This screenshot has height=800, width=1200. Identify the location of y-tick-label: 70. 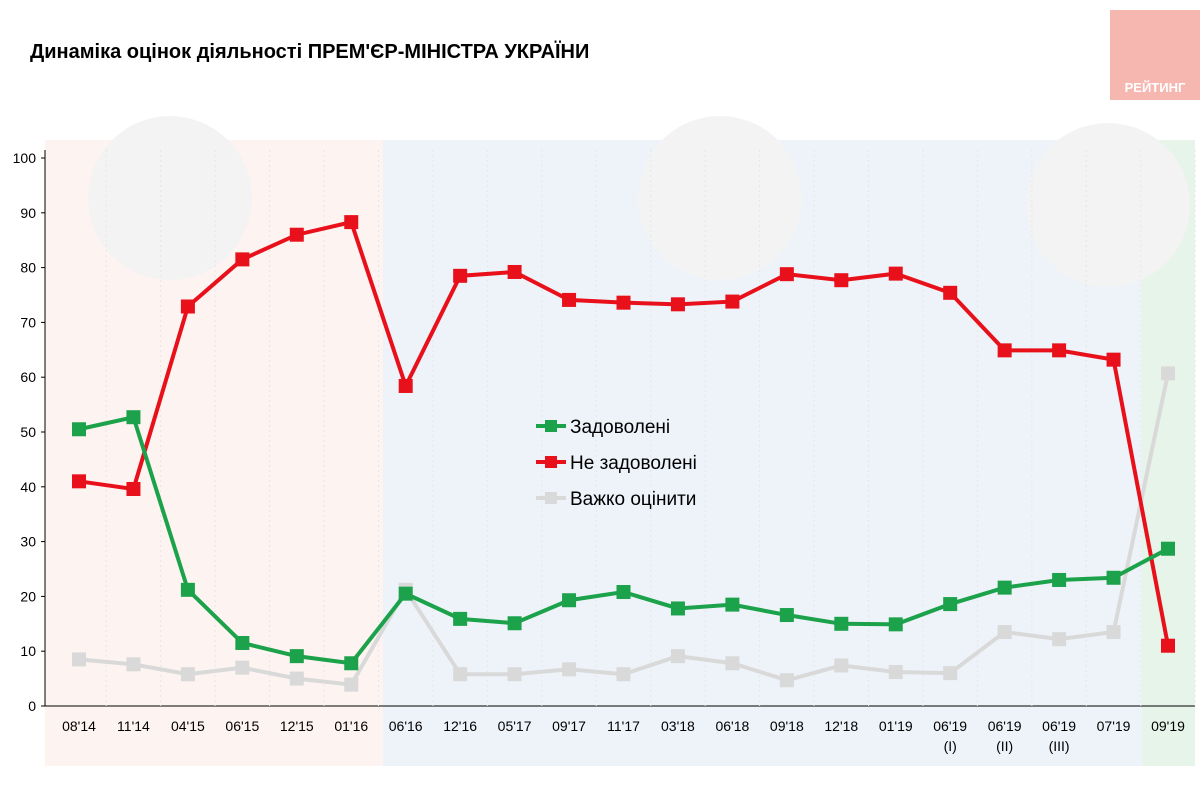
(28, 322).